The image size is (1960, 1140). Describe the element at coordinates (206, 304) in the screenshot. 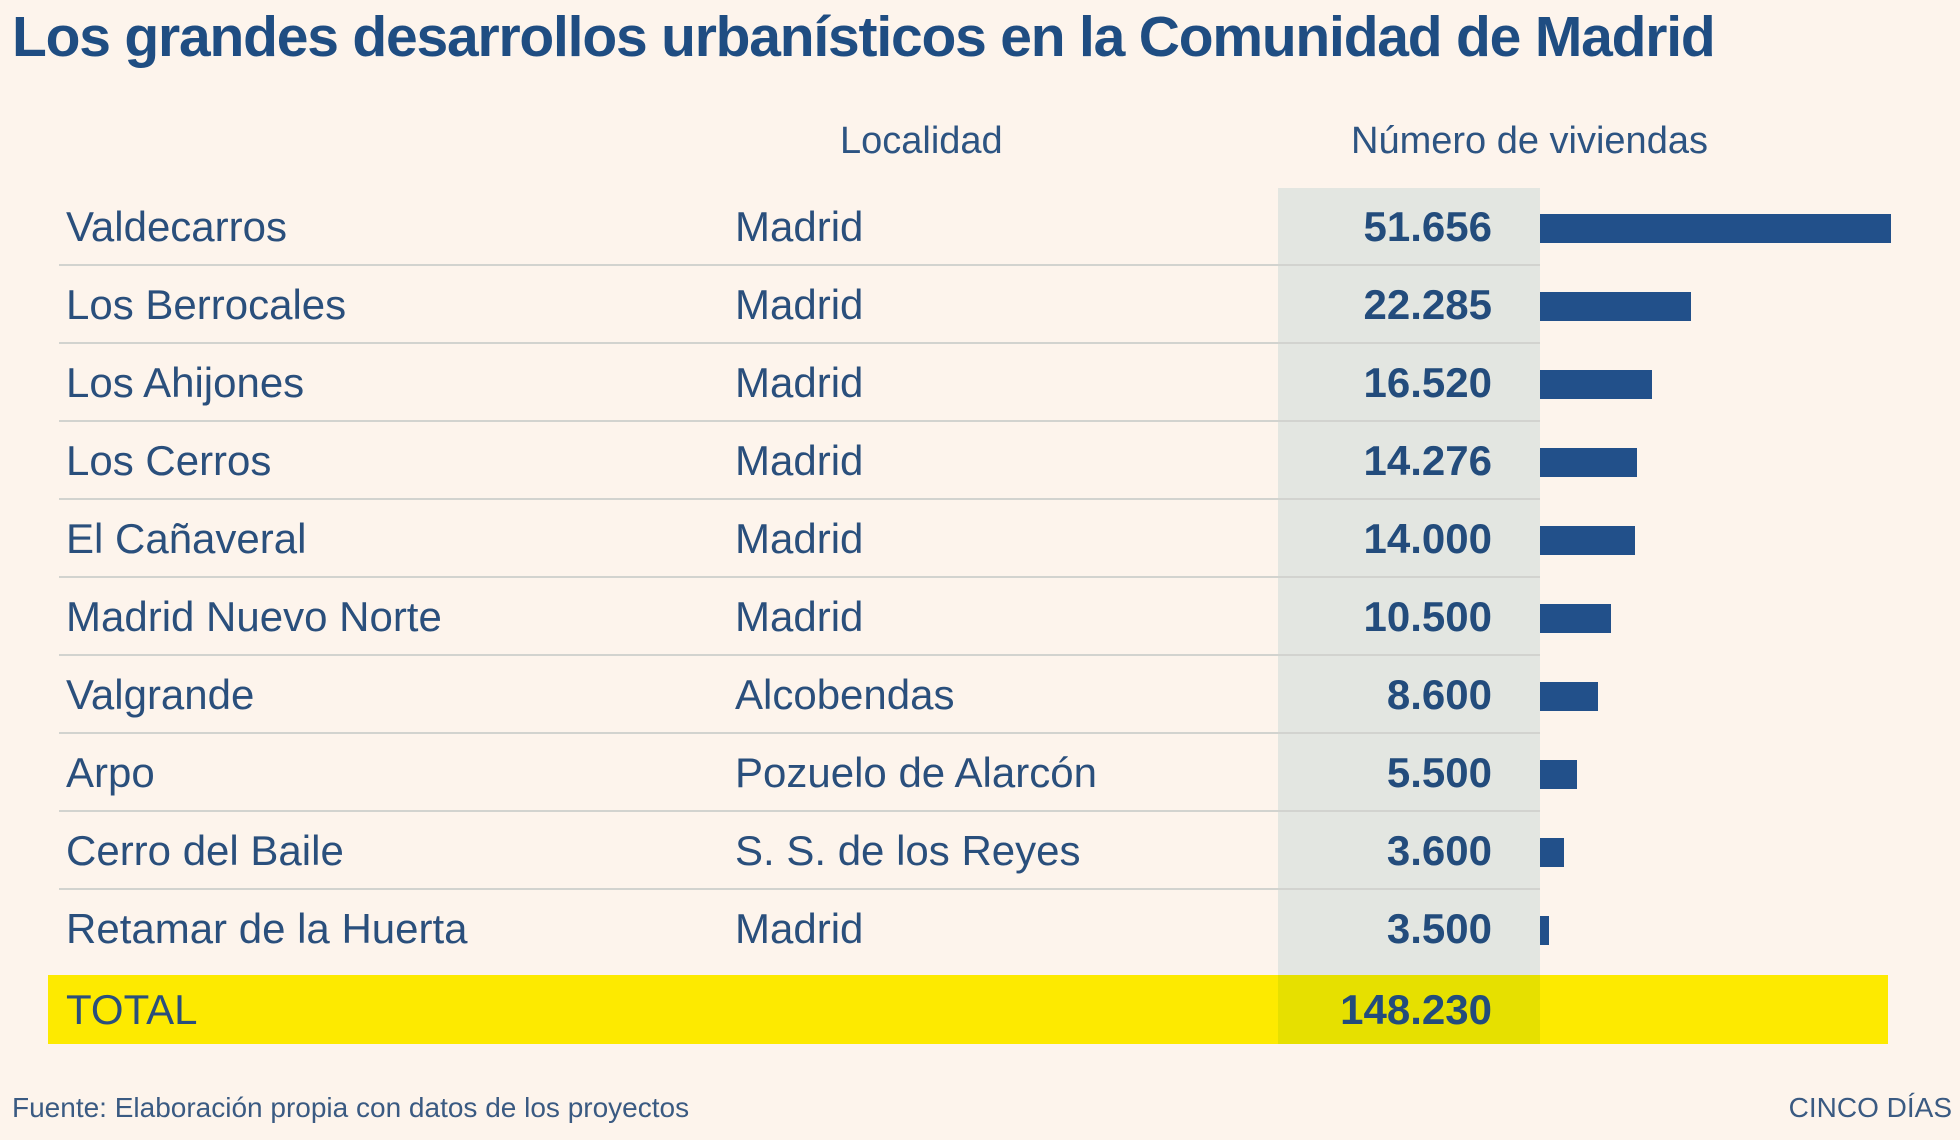

I see `row-name: Los Berrocales` at that location.